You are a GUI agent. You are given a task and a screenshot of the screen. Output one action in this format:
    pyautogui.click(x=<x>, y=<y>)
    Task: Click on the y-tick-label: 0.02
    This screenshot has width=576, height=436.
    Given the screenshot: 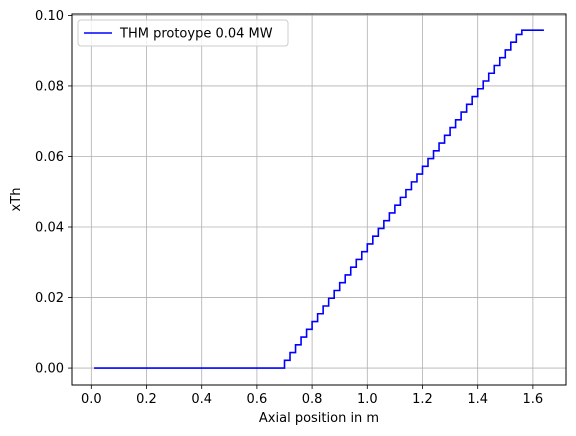 What is the action you would take?
    pyautogui.click(x=49, y=298)
    